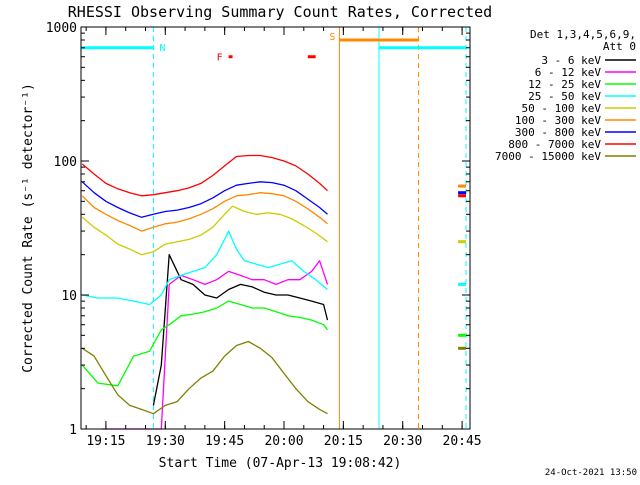 The width and height of the screenshot is (640, 485). Describe the element at coordinates (61, 28) in the screenshot. I see `y-tick-label: 1000` at that location.